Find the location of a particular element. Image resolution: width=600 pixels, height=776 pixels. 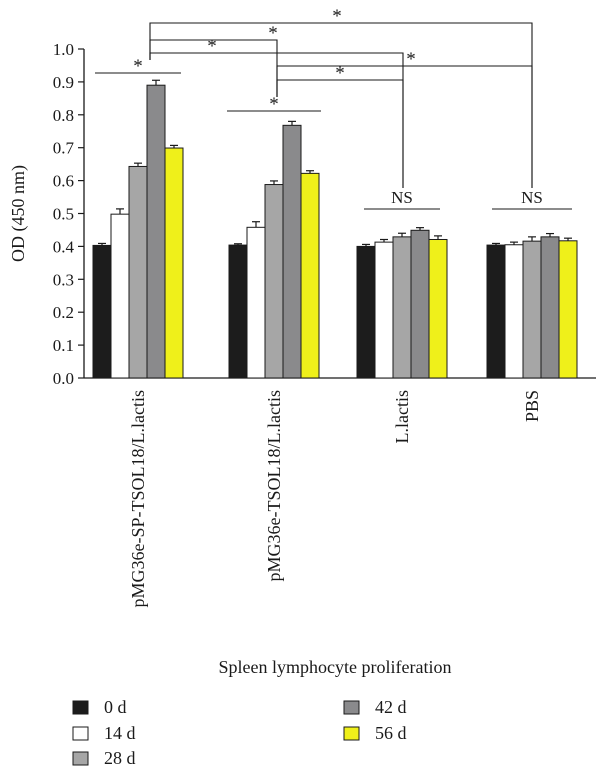

category-label: PBS is located at coordinates (532, 406).